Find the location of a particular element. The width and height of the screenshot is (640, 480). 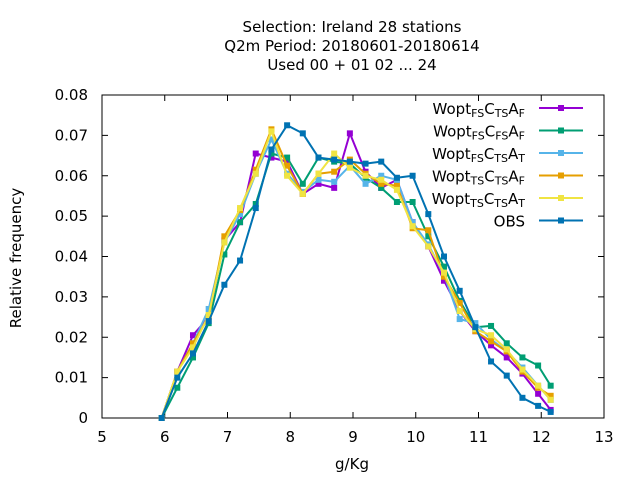

legend-entry: WoptTSCTSAT is located at coordinates (507, 200).